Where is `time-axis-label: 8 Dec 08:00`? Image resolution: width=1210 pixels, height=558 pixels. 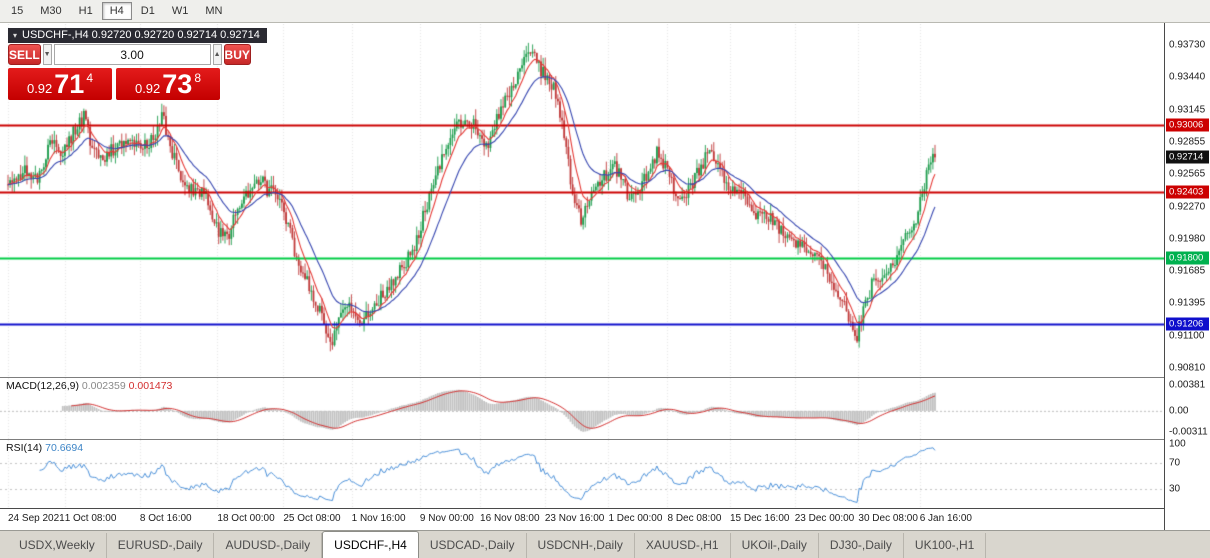
time-axis-label: 8 Dec 08:00 is located at coordinates (694, 518).